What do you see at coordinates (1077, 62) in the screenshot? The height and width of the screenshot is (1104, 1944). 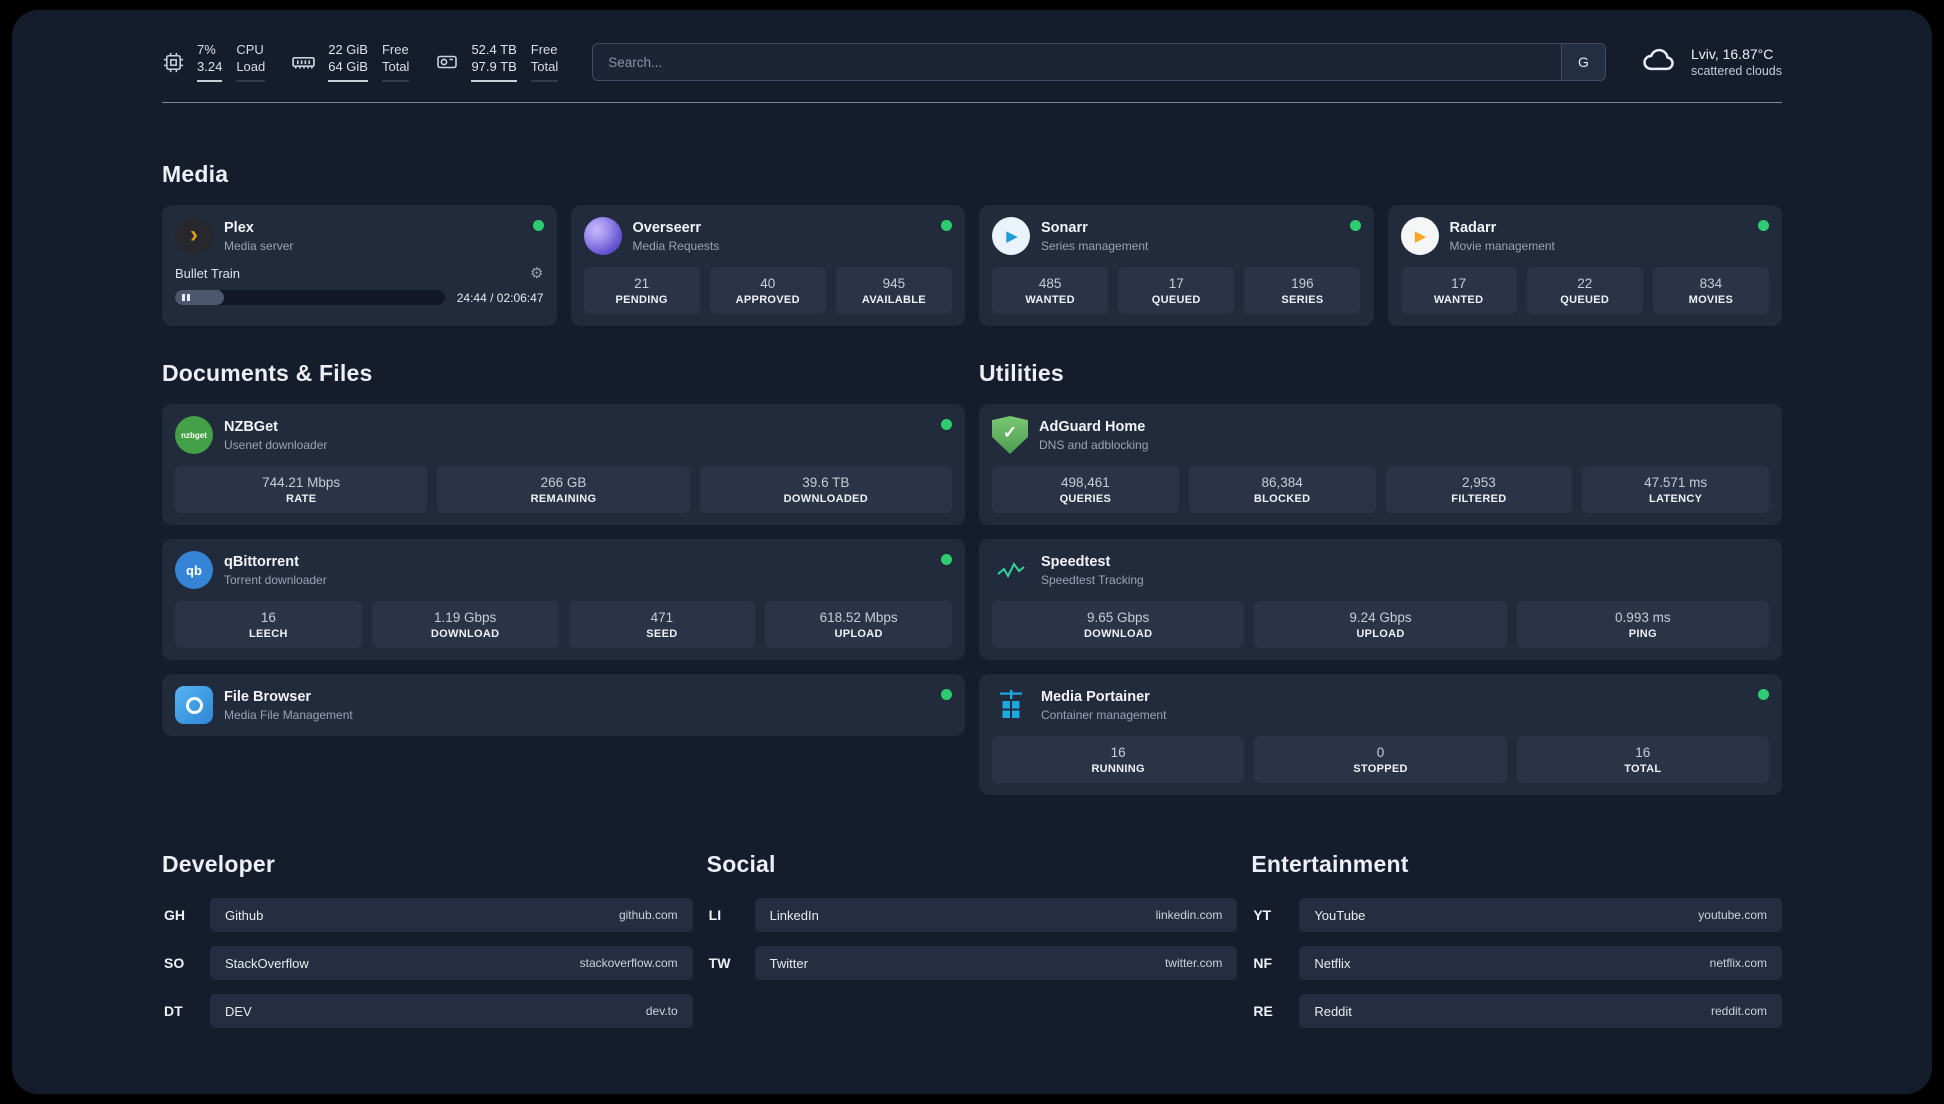 I see `search-input` at bounding box center [1077, 62].